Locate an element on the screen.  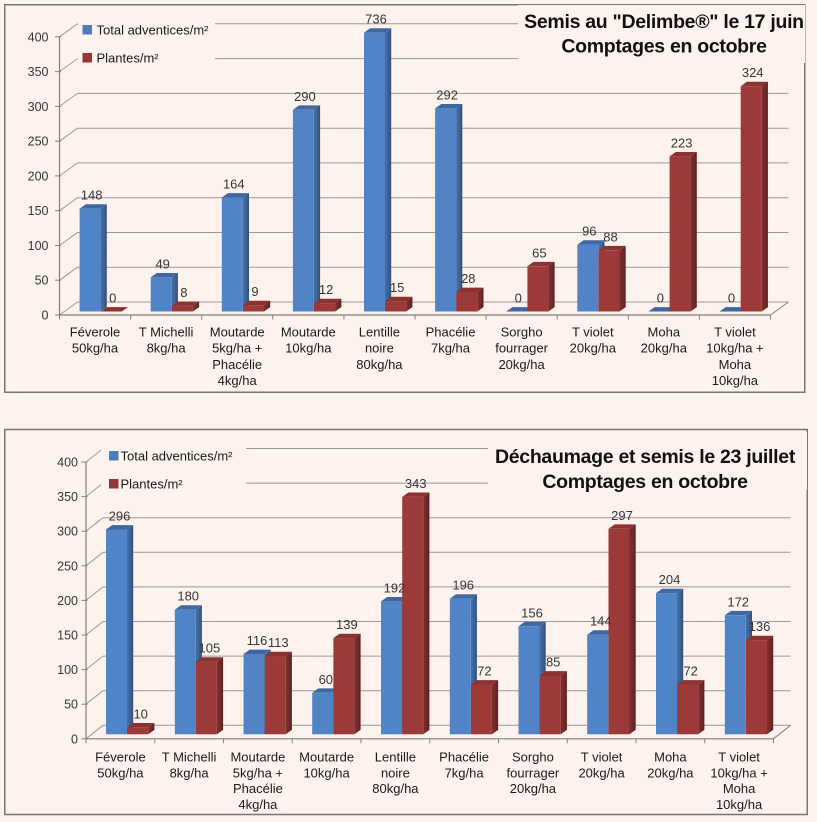
svg-text:Déchaumage et semis le 23 juil: Déchaumage et semis le 23 juillet is located at coordinates (645, 457).